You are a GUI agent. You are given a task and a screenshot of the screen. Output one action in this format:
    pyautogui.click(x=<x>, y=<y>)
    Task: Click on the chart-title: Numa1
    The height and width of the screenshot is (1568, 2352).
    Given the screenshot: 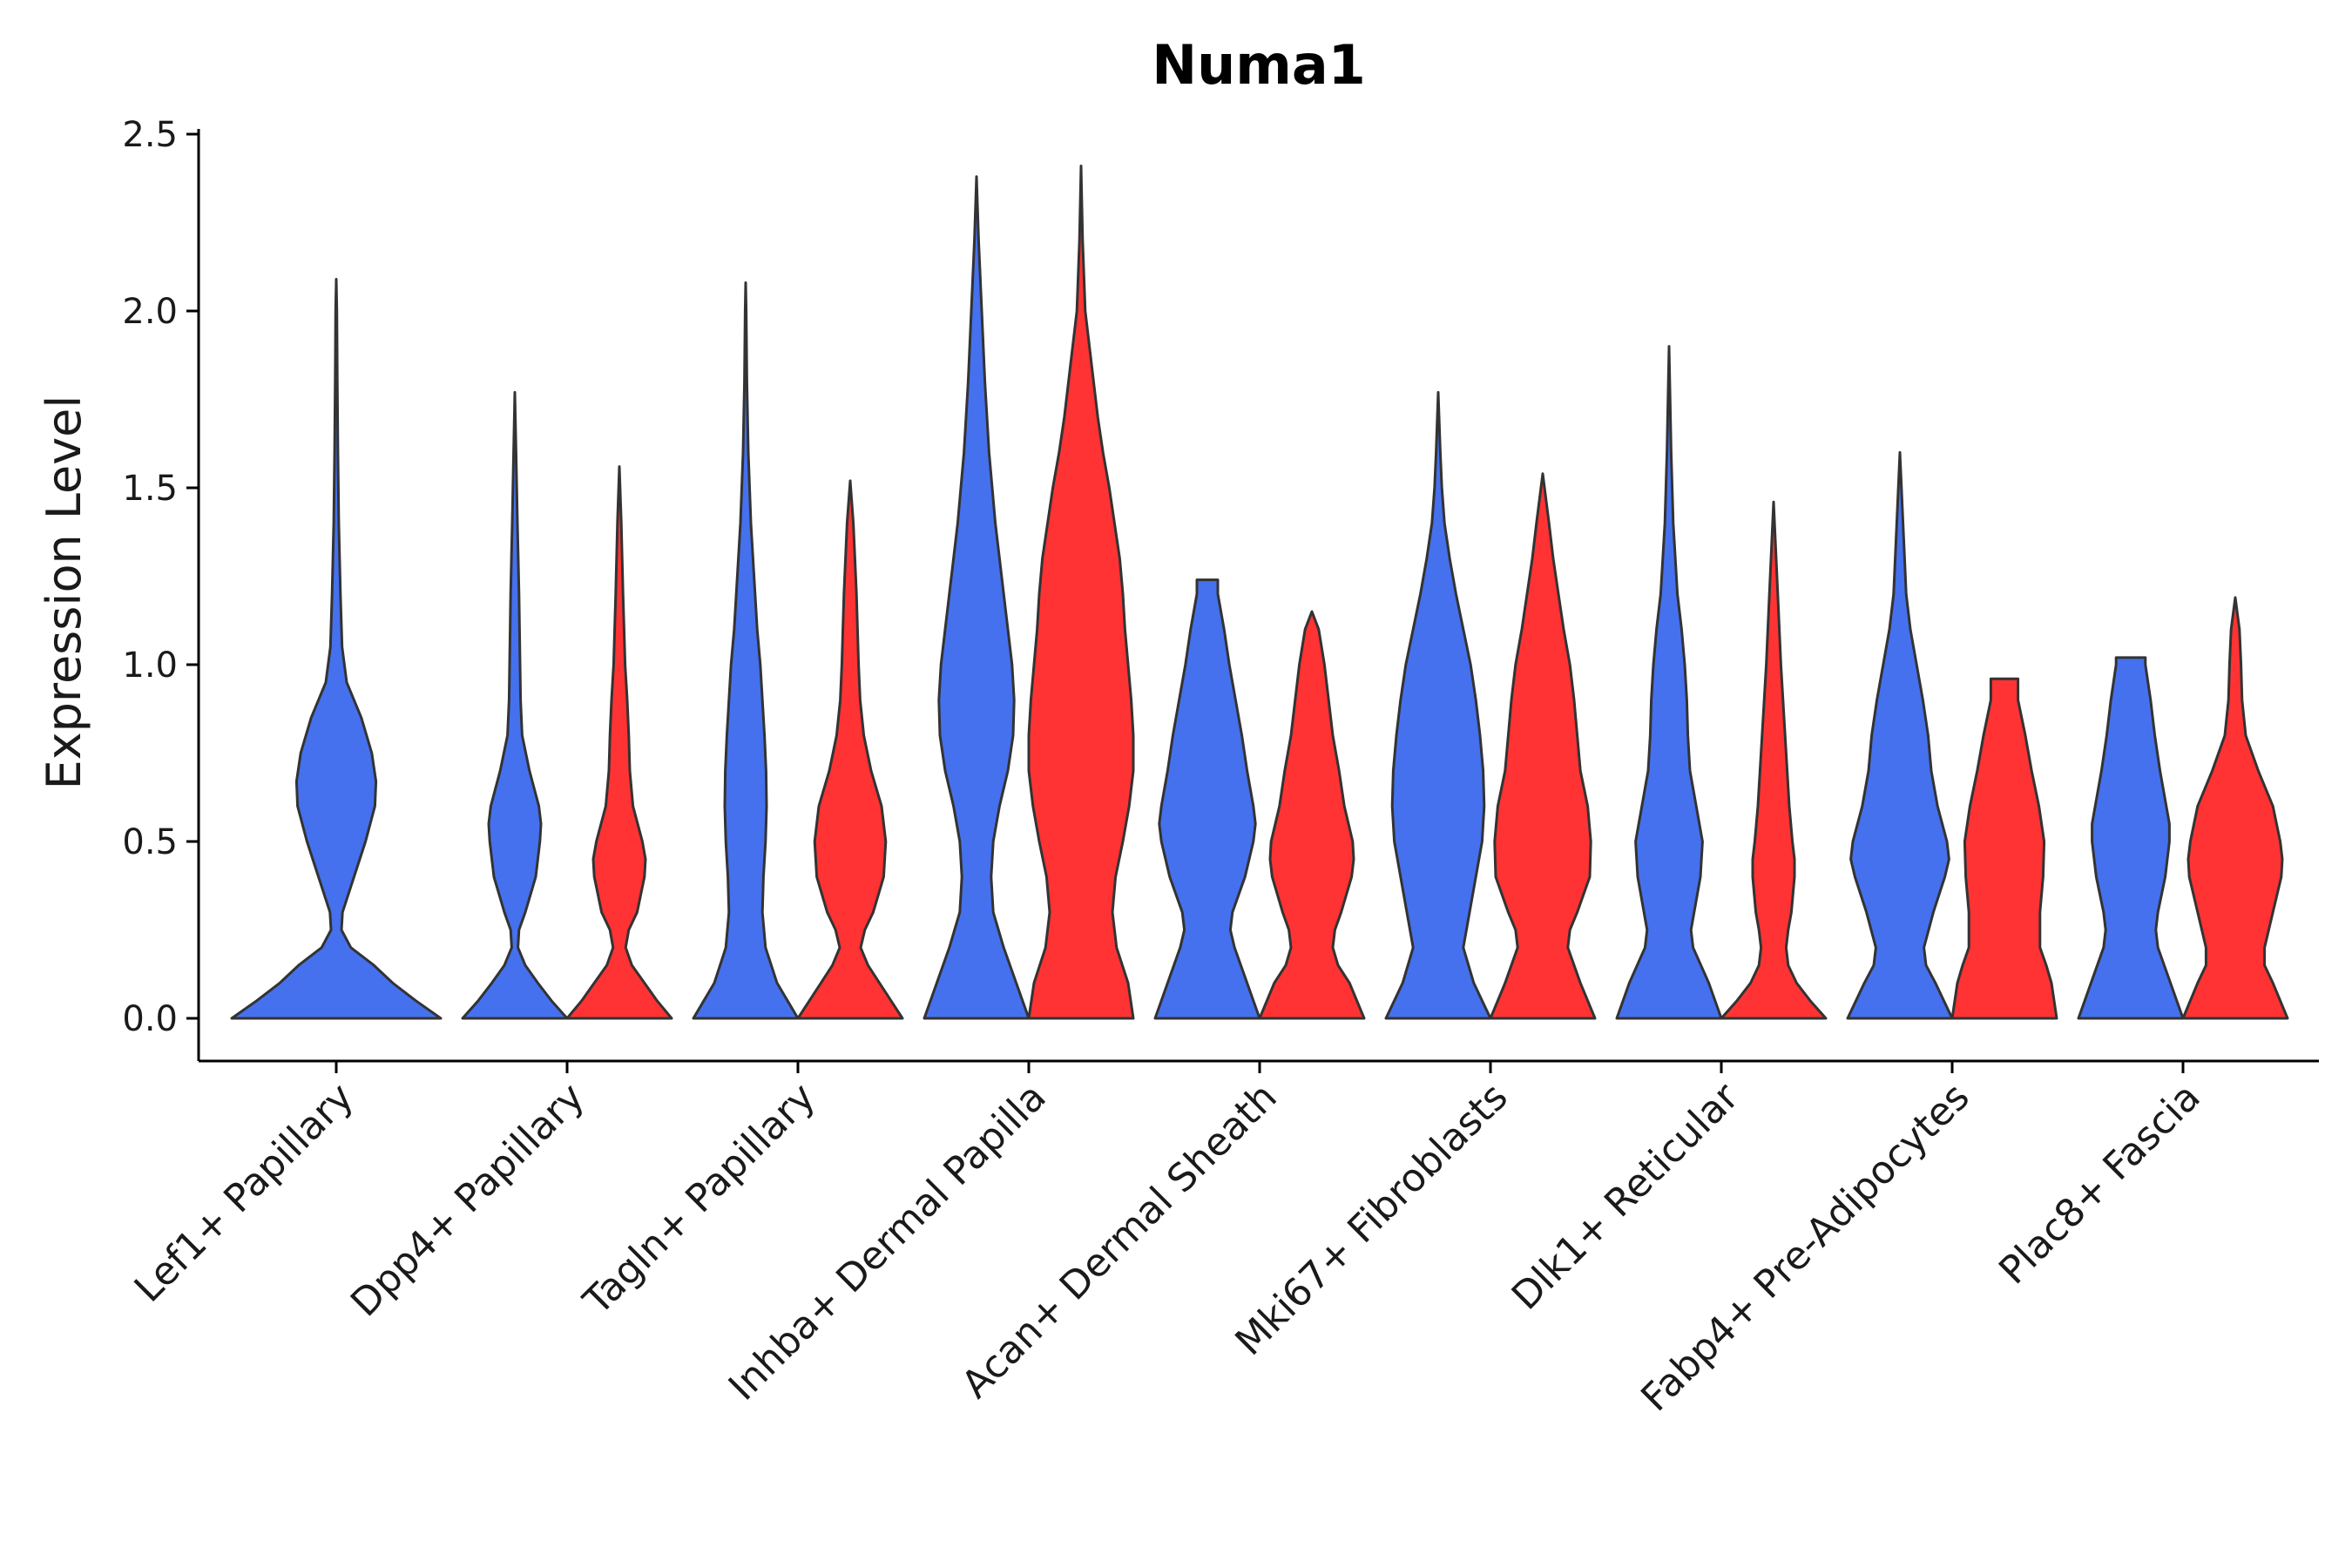 What is the action you would take?
    pyautogui.click(x=1259, y=65)
    